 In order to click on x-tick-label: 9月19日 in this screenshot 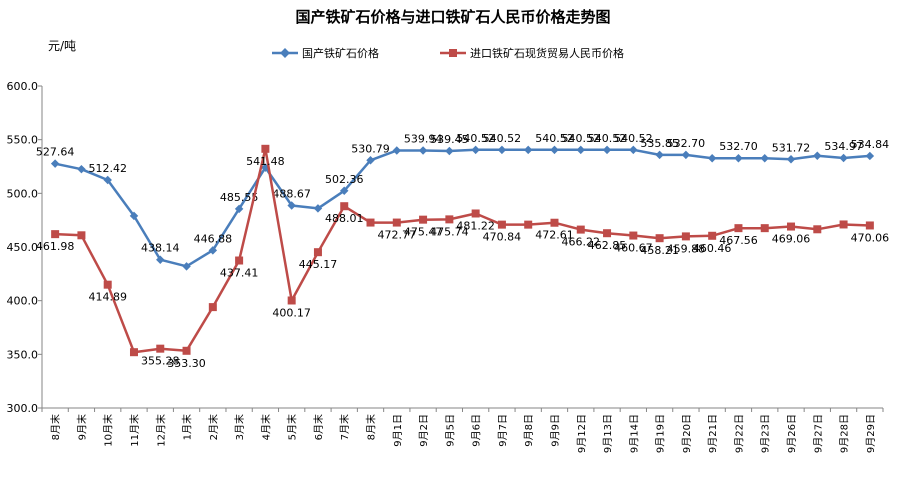, I will do `click(661, 433)`.